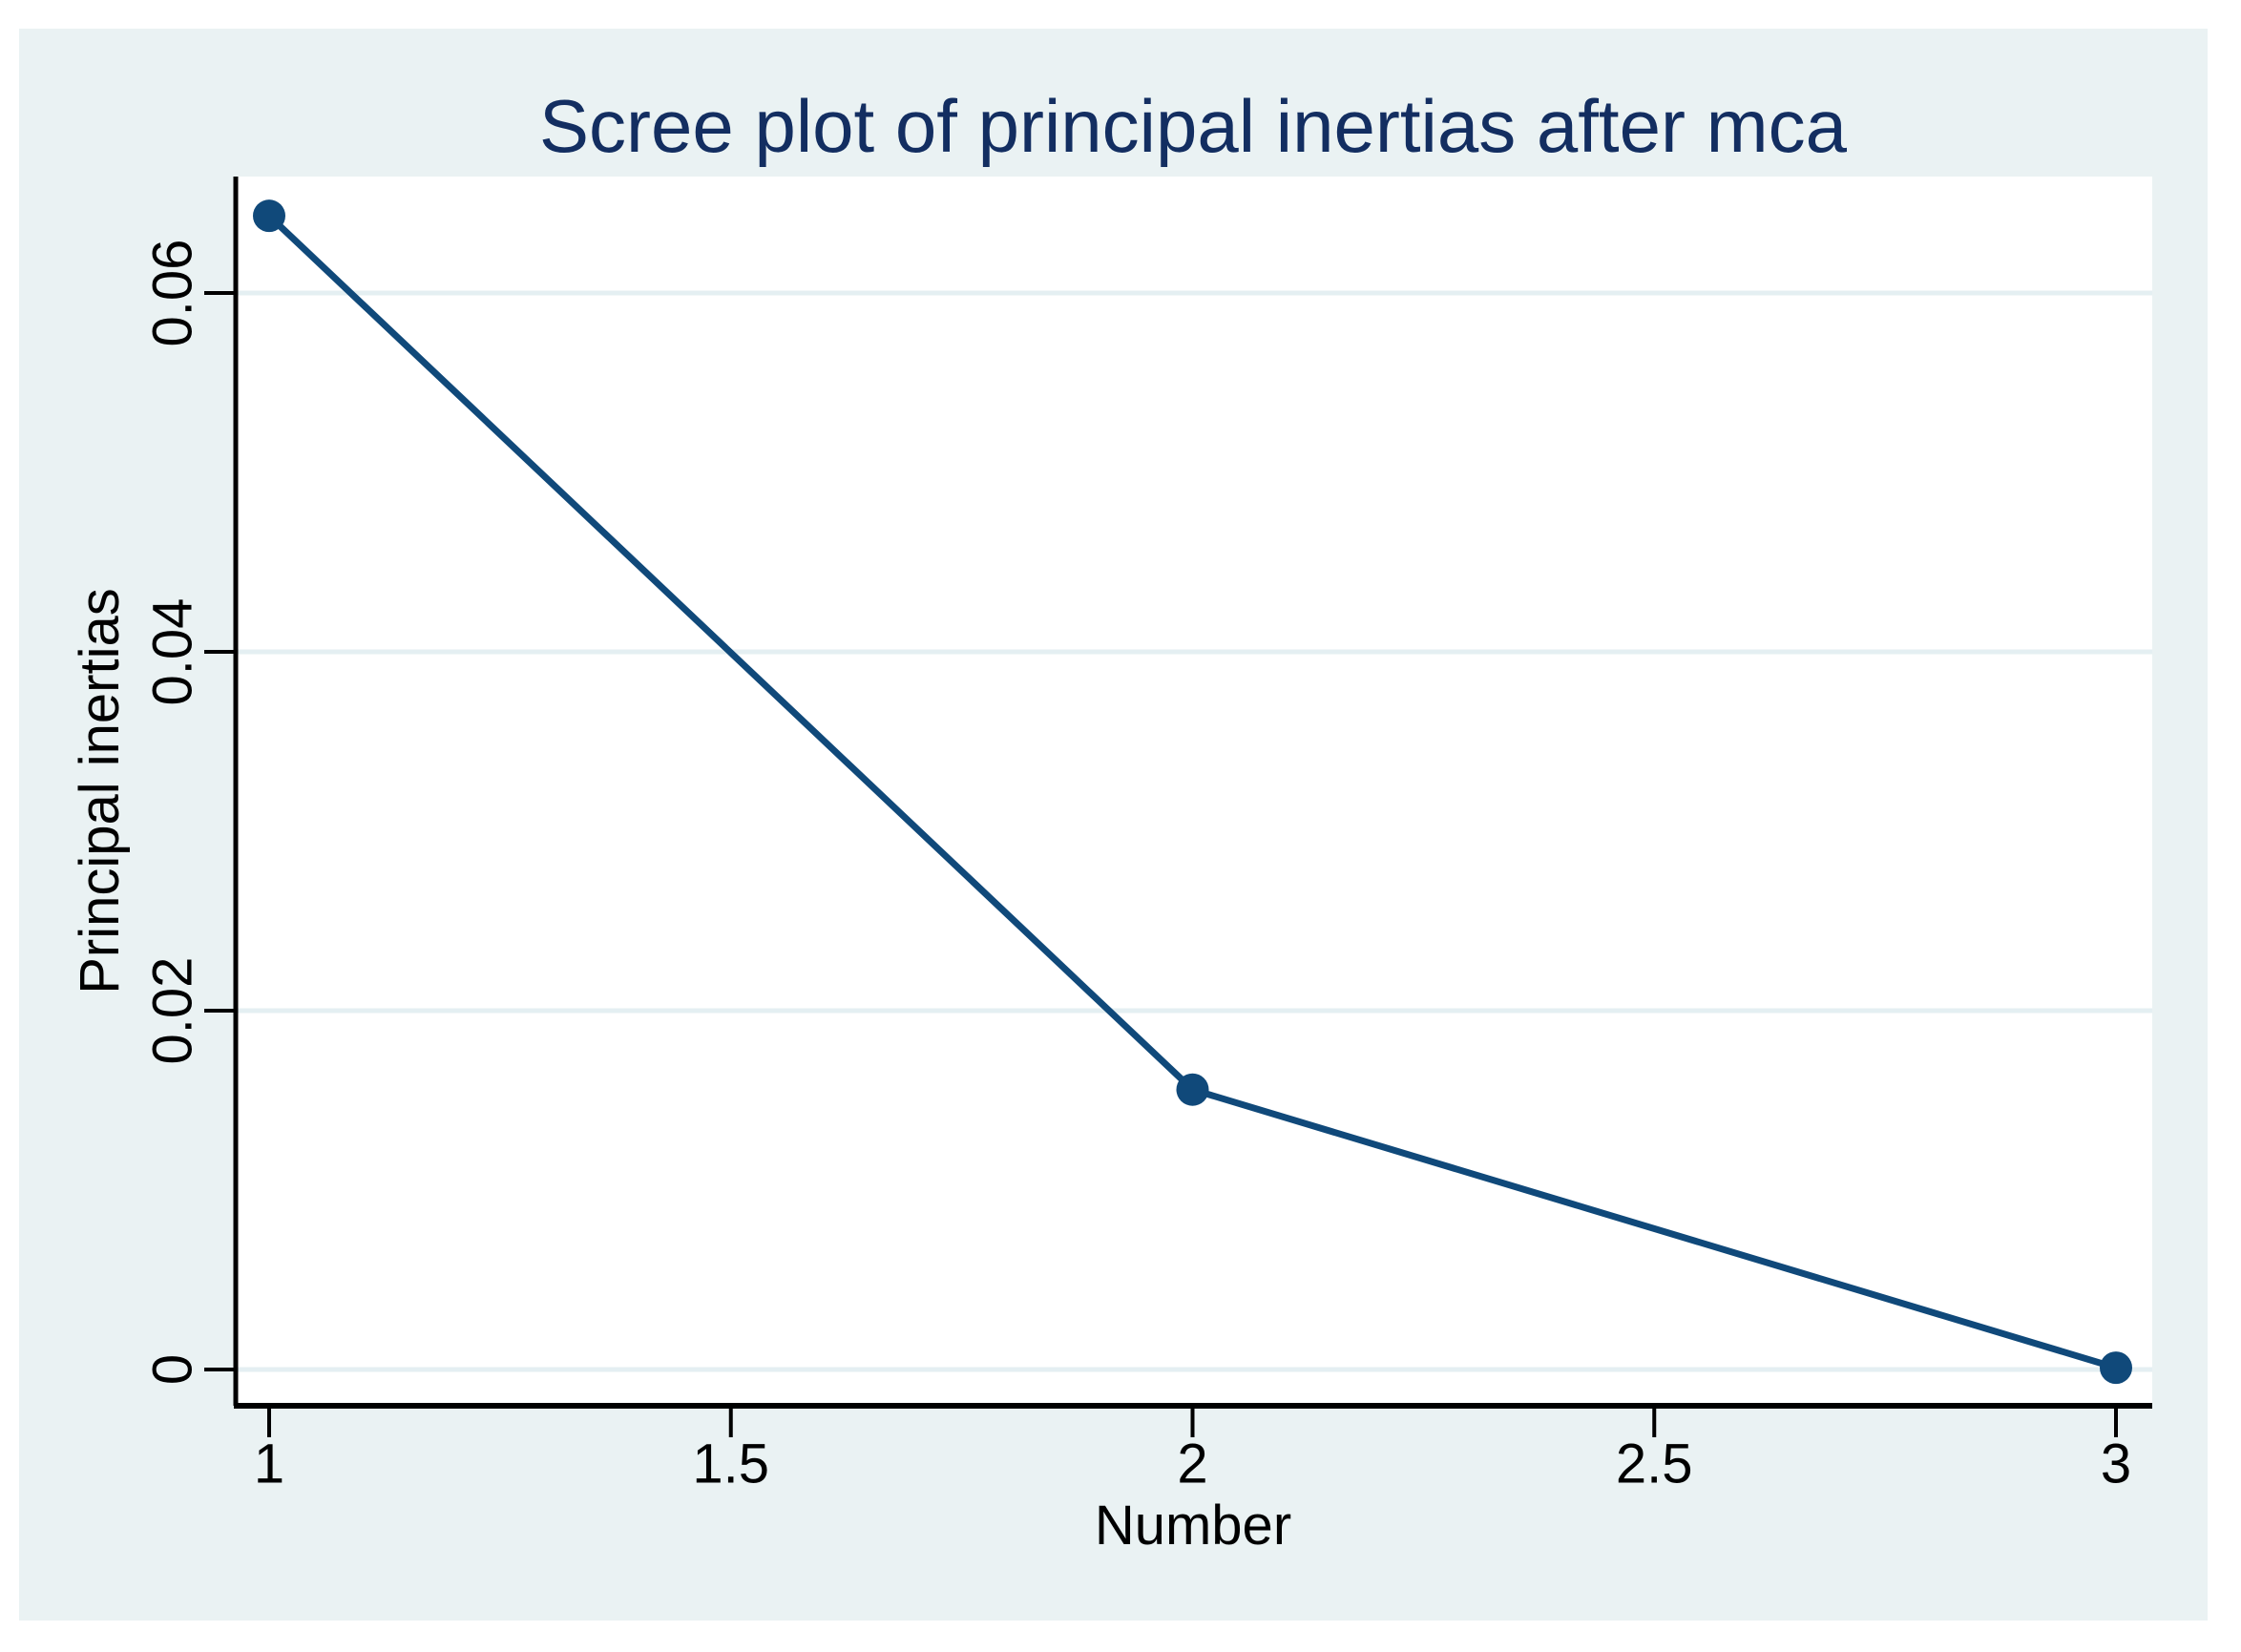  Describe the element at coordinates (173, 1011) in the screenshot. I see `y-tick-label: 0.02` at that location.